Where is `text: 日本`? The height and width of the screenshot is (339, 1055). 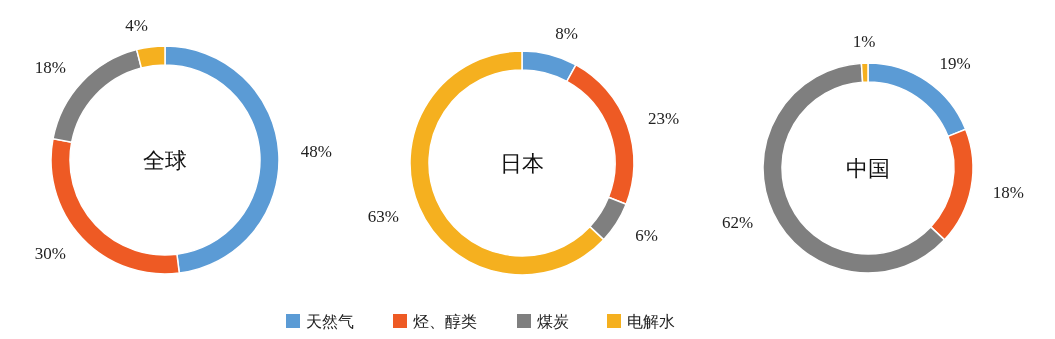
text: 日本 is located at coordinates (522, 163).